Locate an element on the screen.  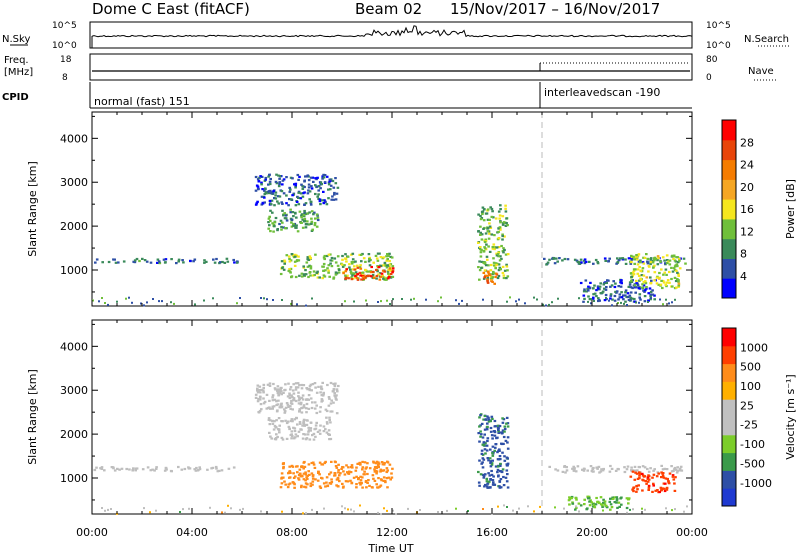
colorbar-tick-label: 500 is located at coordinates (750, 367).